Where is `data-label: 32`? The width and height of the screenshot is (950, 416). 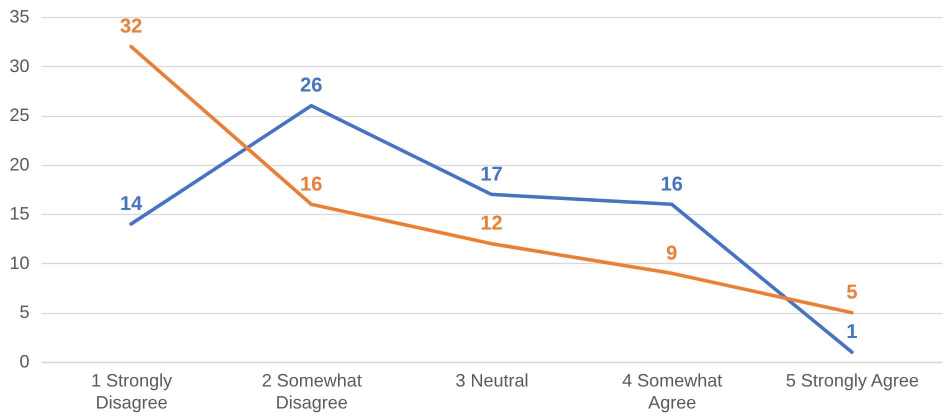
data-label: 32 is located at coordinates (131, 27).